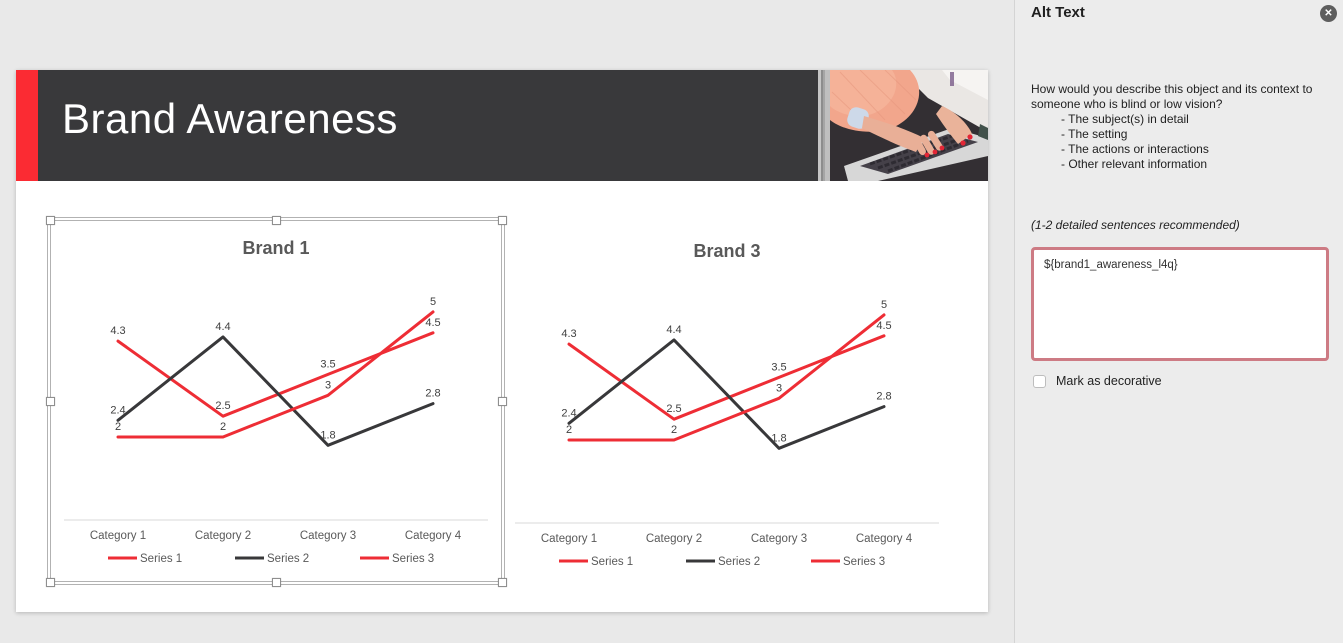  I want to click on panel-title: Alt Text, so click(1058, 12).